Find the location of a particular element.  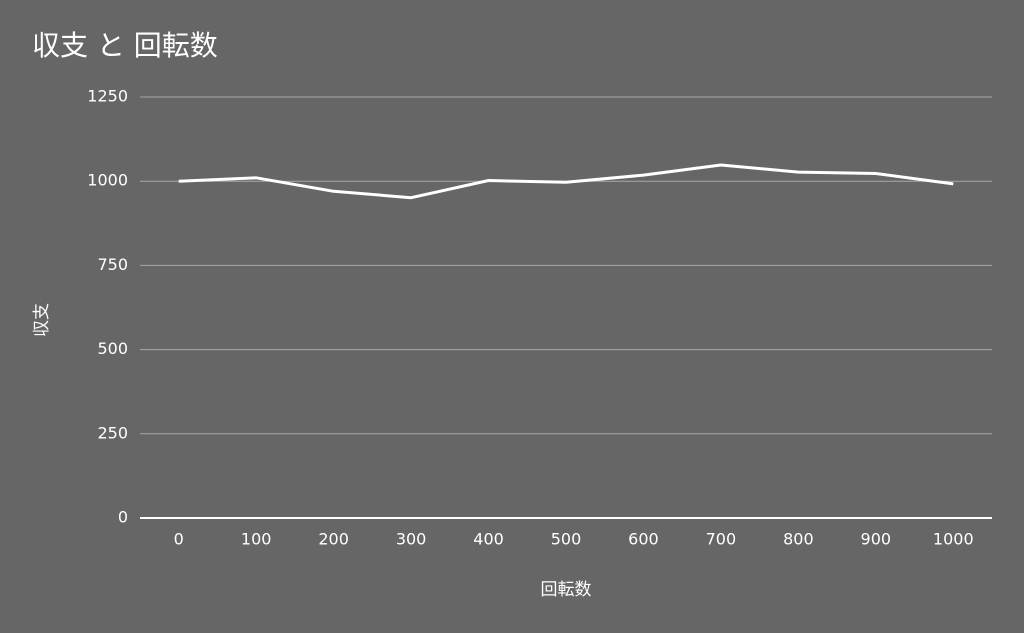

y-tick-label: 500 is located at coordinates (112, 348).